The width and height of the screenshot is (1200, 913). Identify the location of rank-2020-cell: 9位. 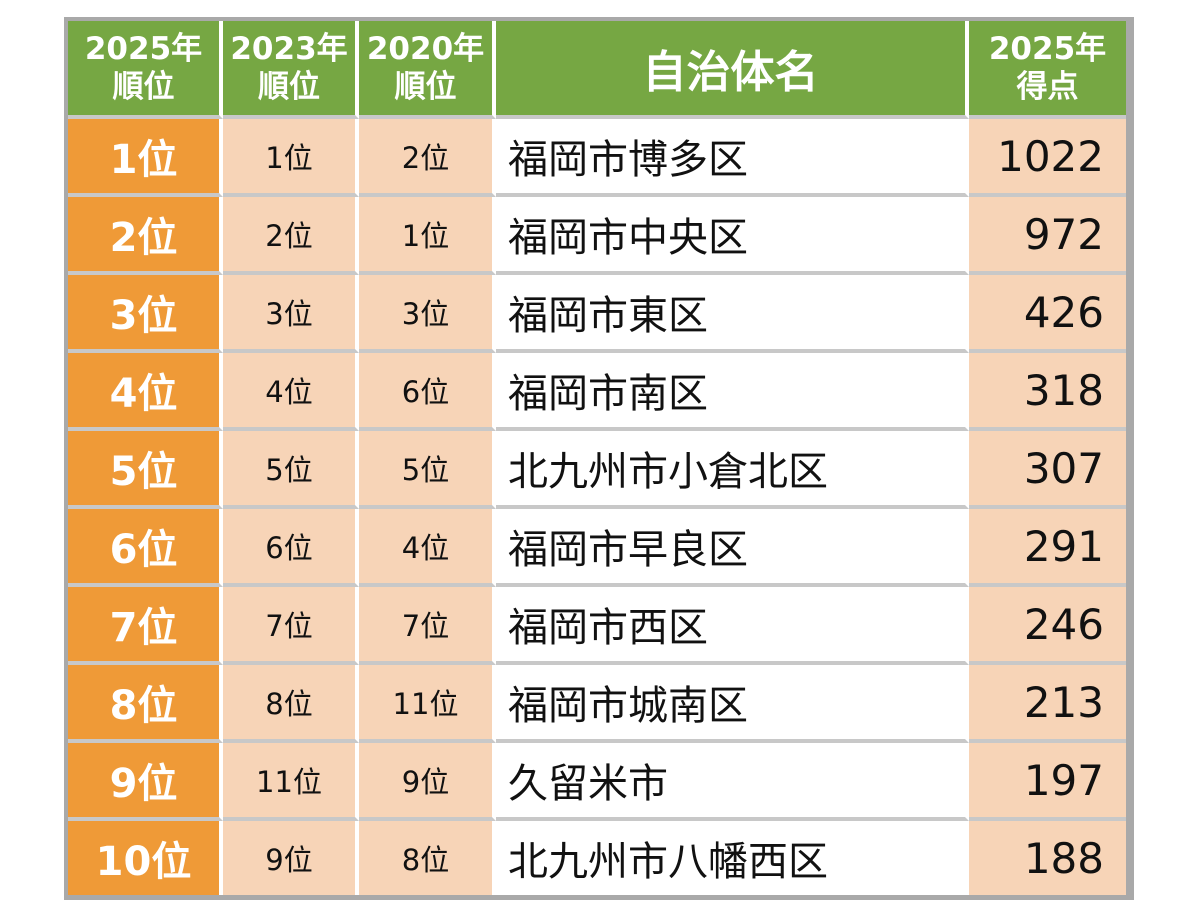
(427, 782).